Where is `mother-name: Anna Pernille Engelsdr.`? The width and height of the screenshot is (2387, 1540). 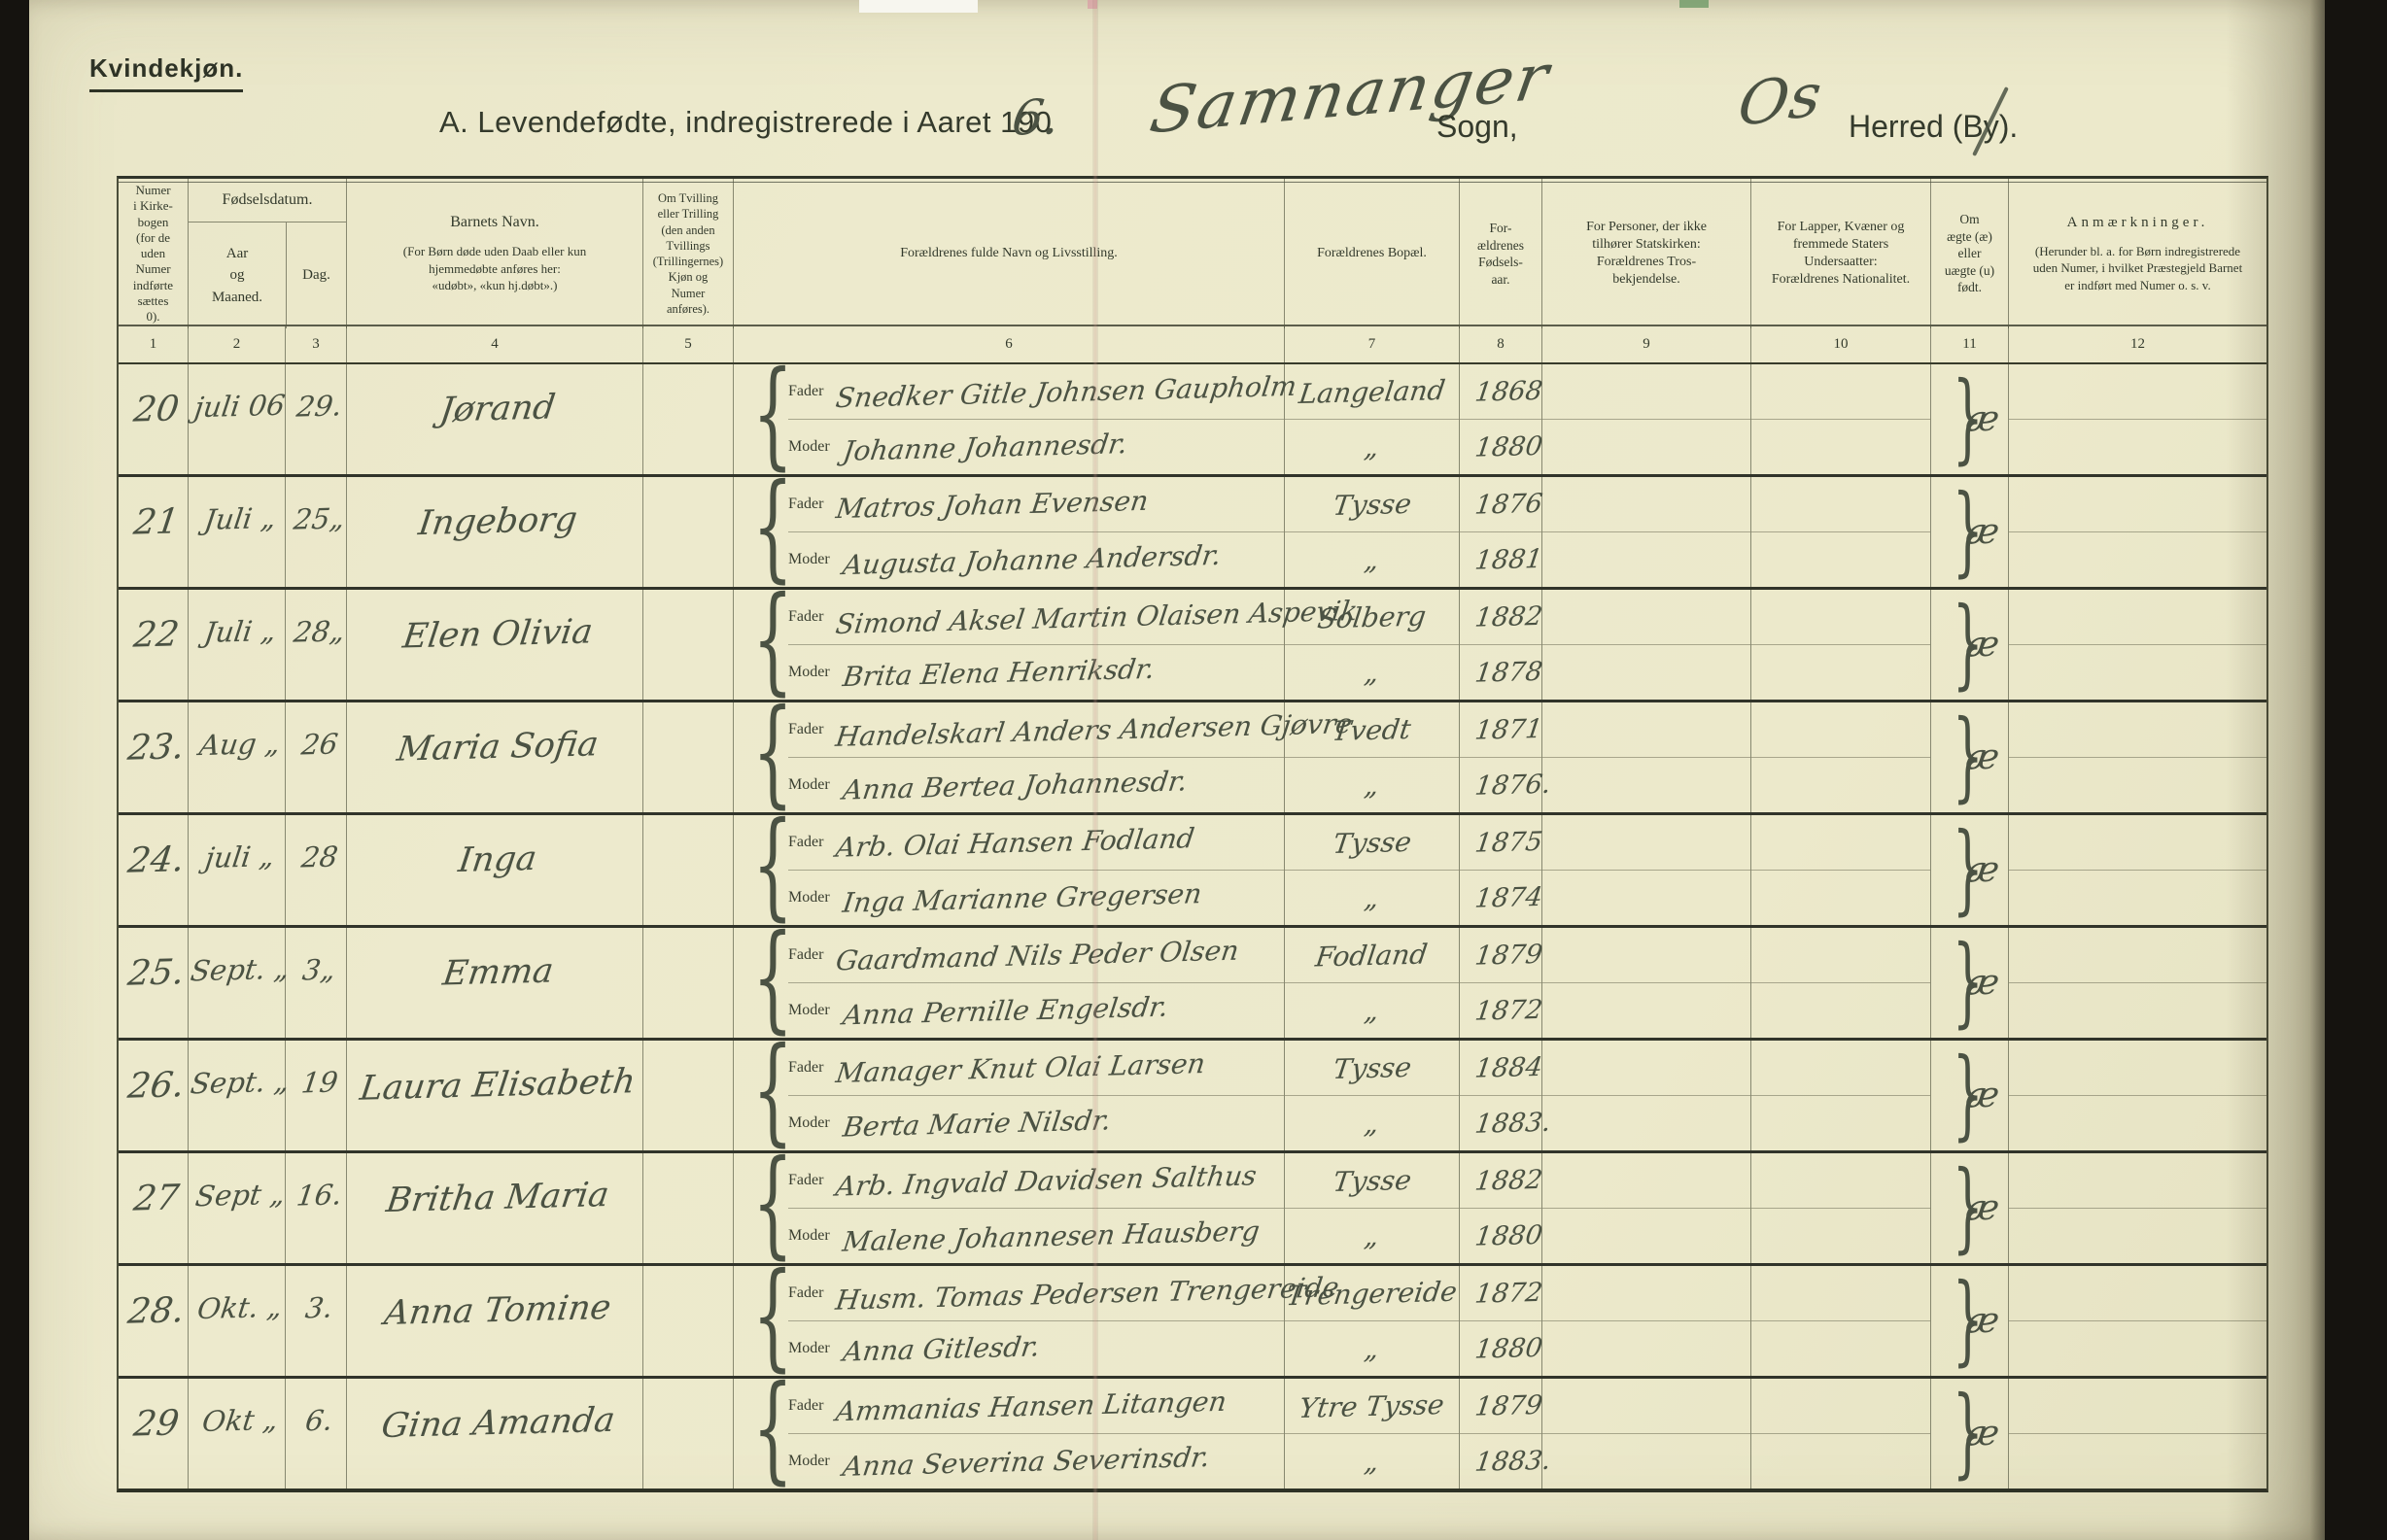 mother-name: Anna Pernille Engelsdr. is located at coordinates (1005, 1010).